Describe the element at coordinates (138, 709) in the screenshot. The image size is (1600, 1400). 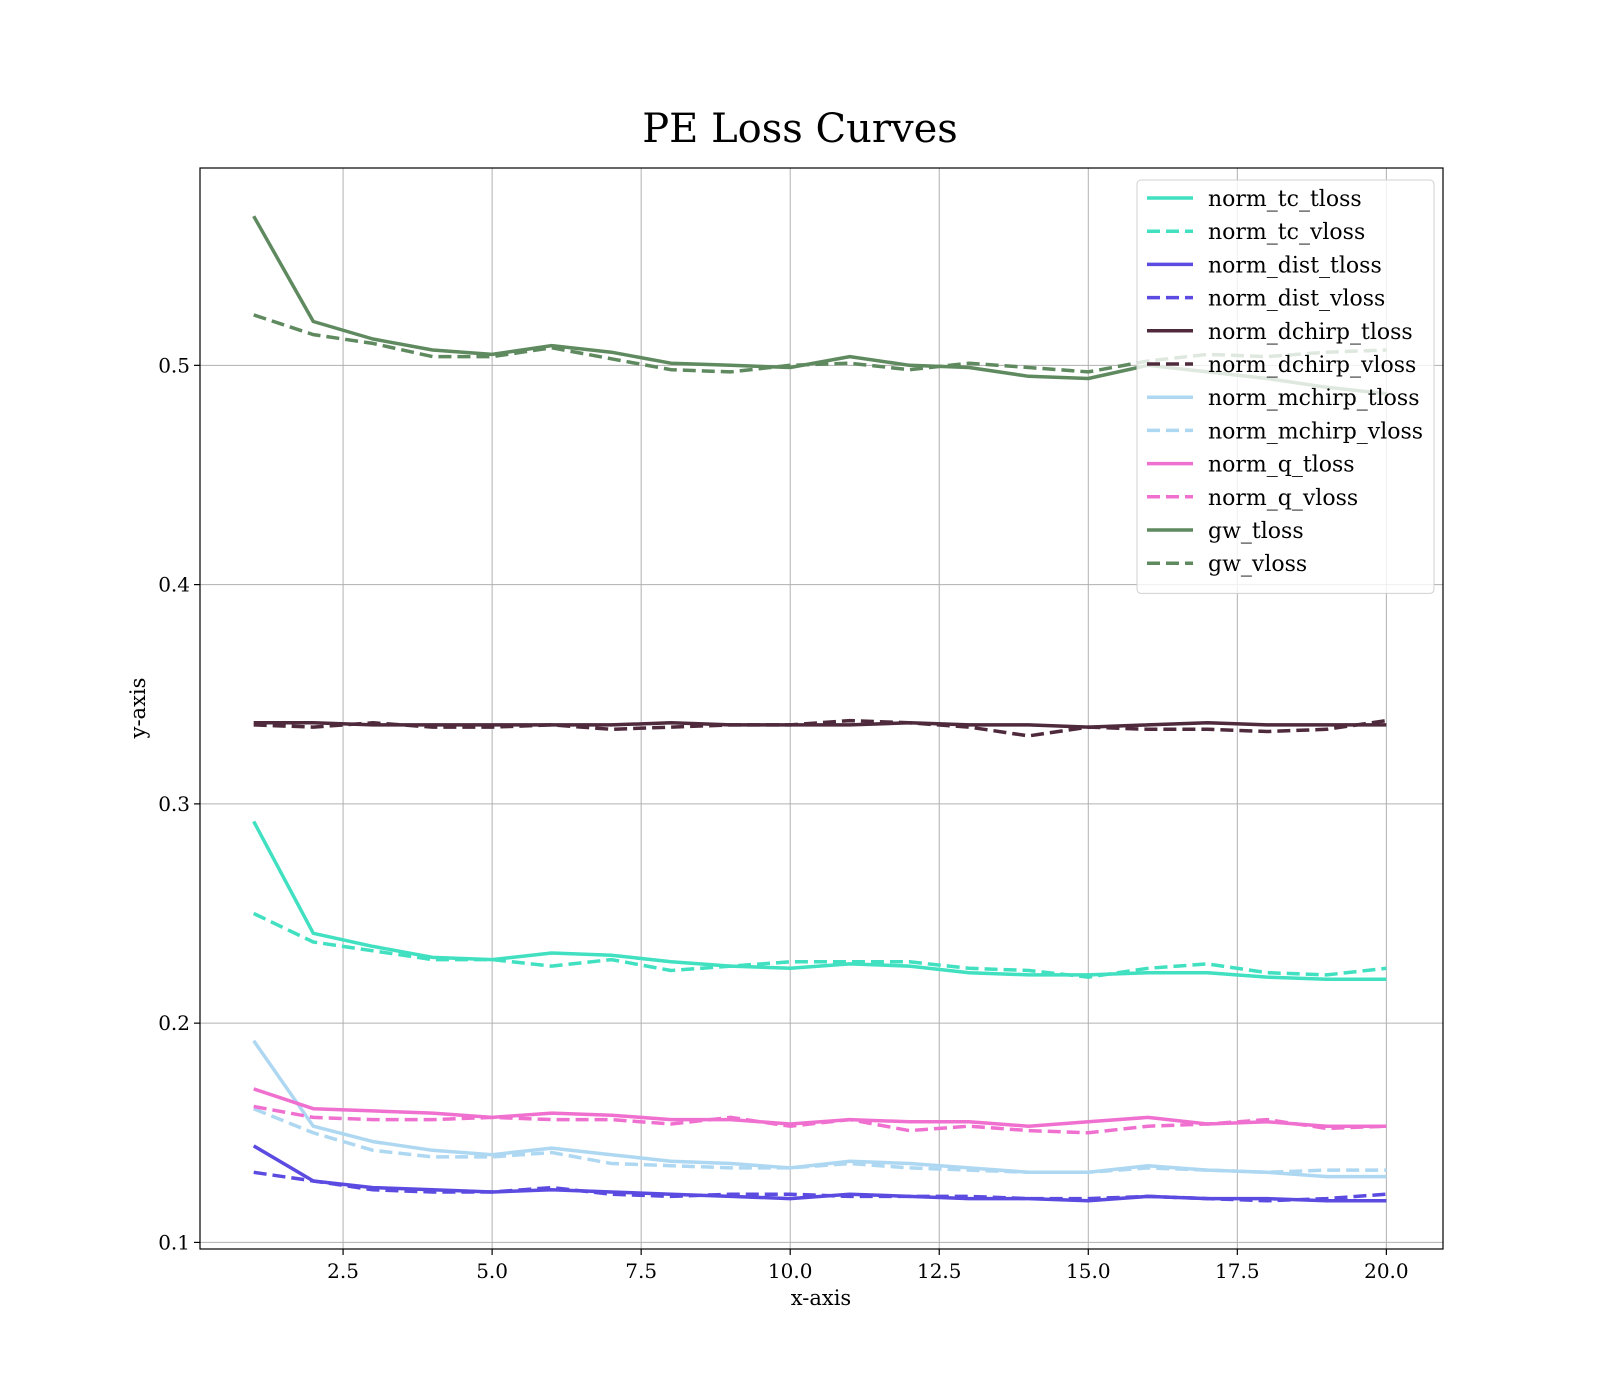
I see `y-axis-label: y-axis` at that location.